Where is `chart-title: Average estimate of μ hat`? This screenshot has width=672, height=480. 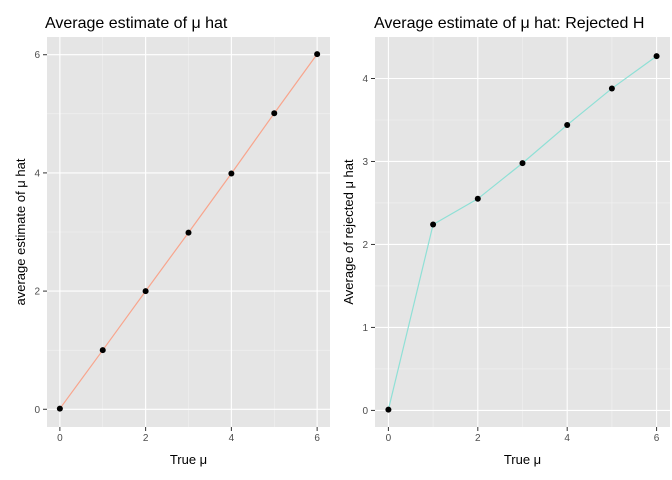
chart-title: Average estimate of μ hat is located at coordinates (136, 23).